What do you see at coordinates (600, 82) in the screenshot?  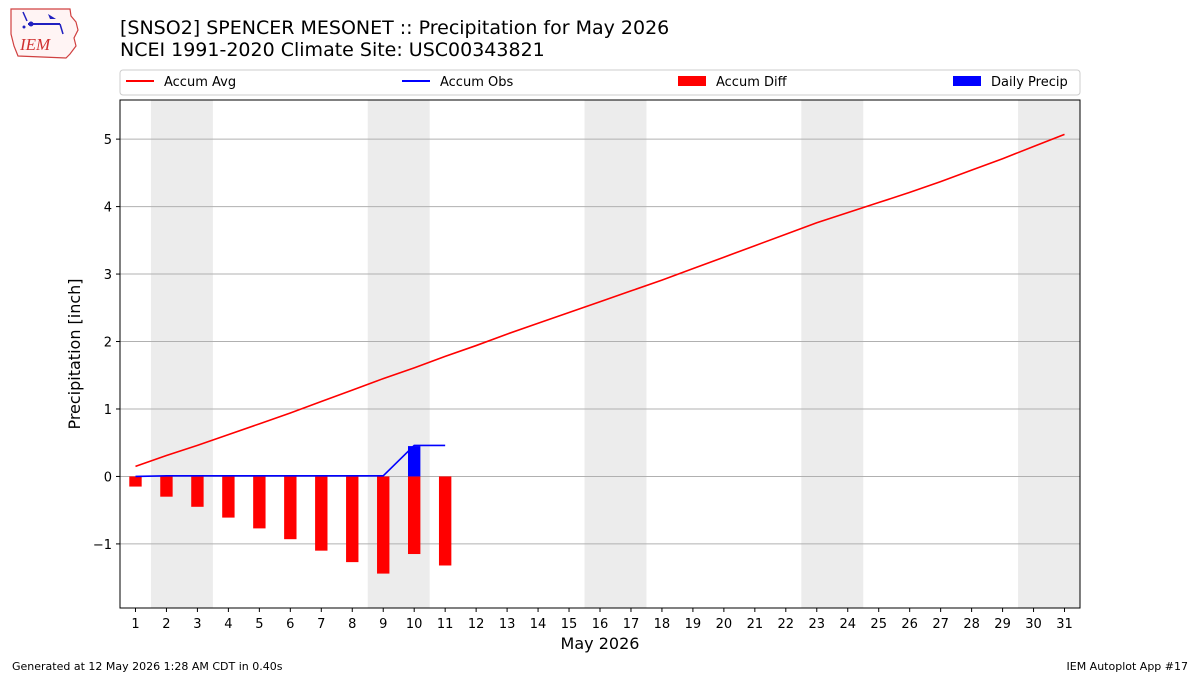 I see `legend-box` at bounding box center [600, 82].